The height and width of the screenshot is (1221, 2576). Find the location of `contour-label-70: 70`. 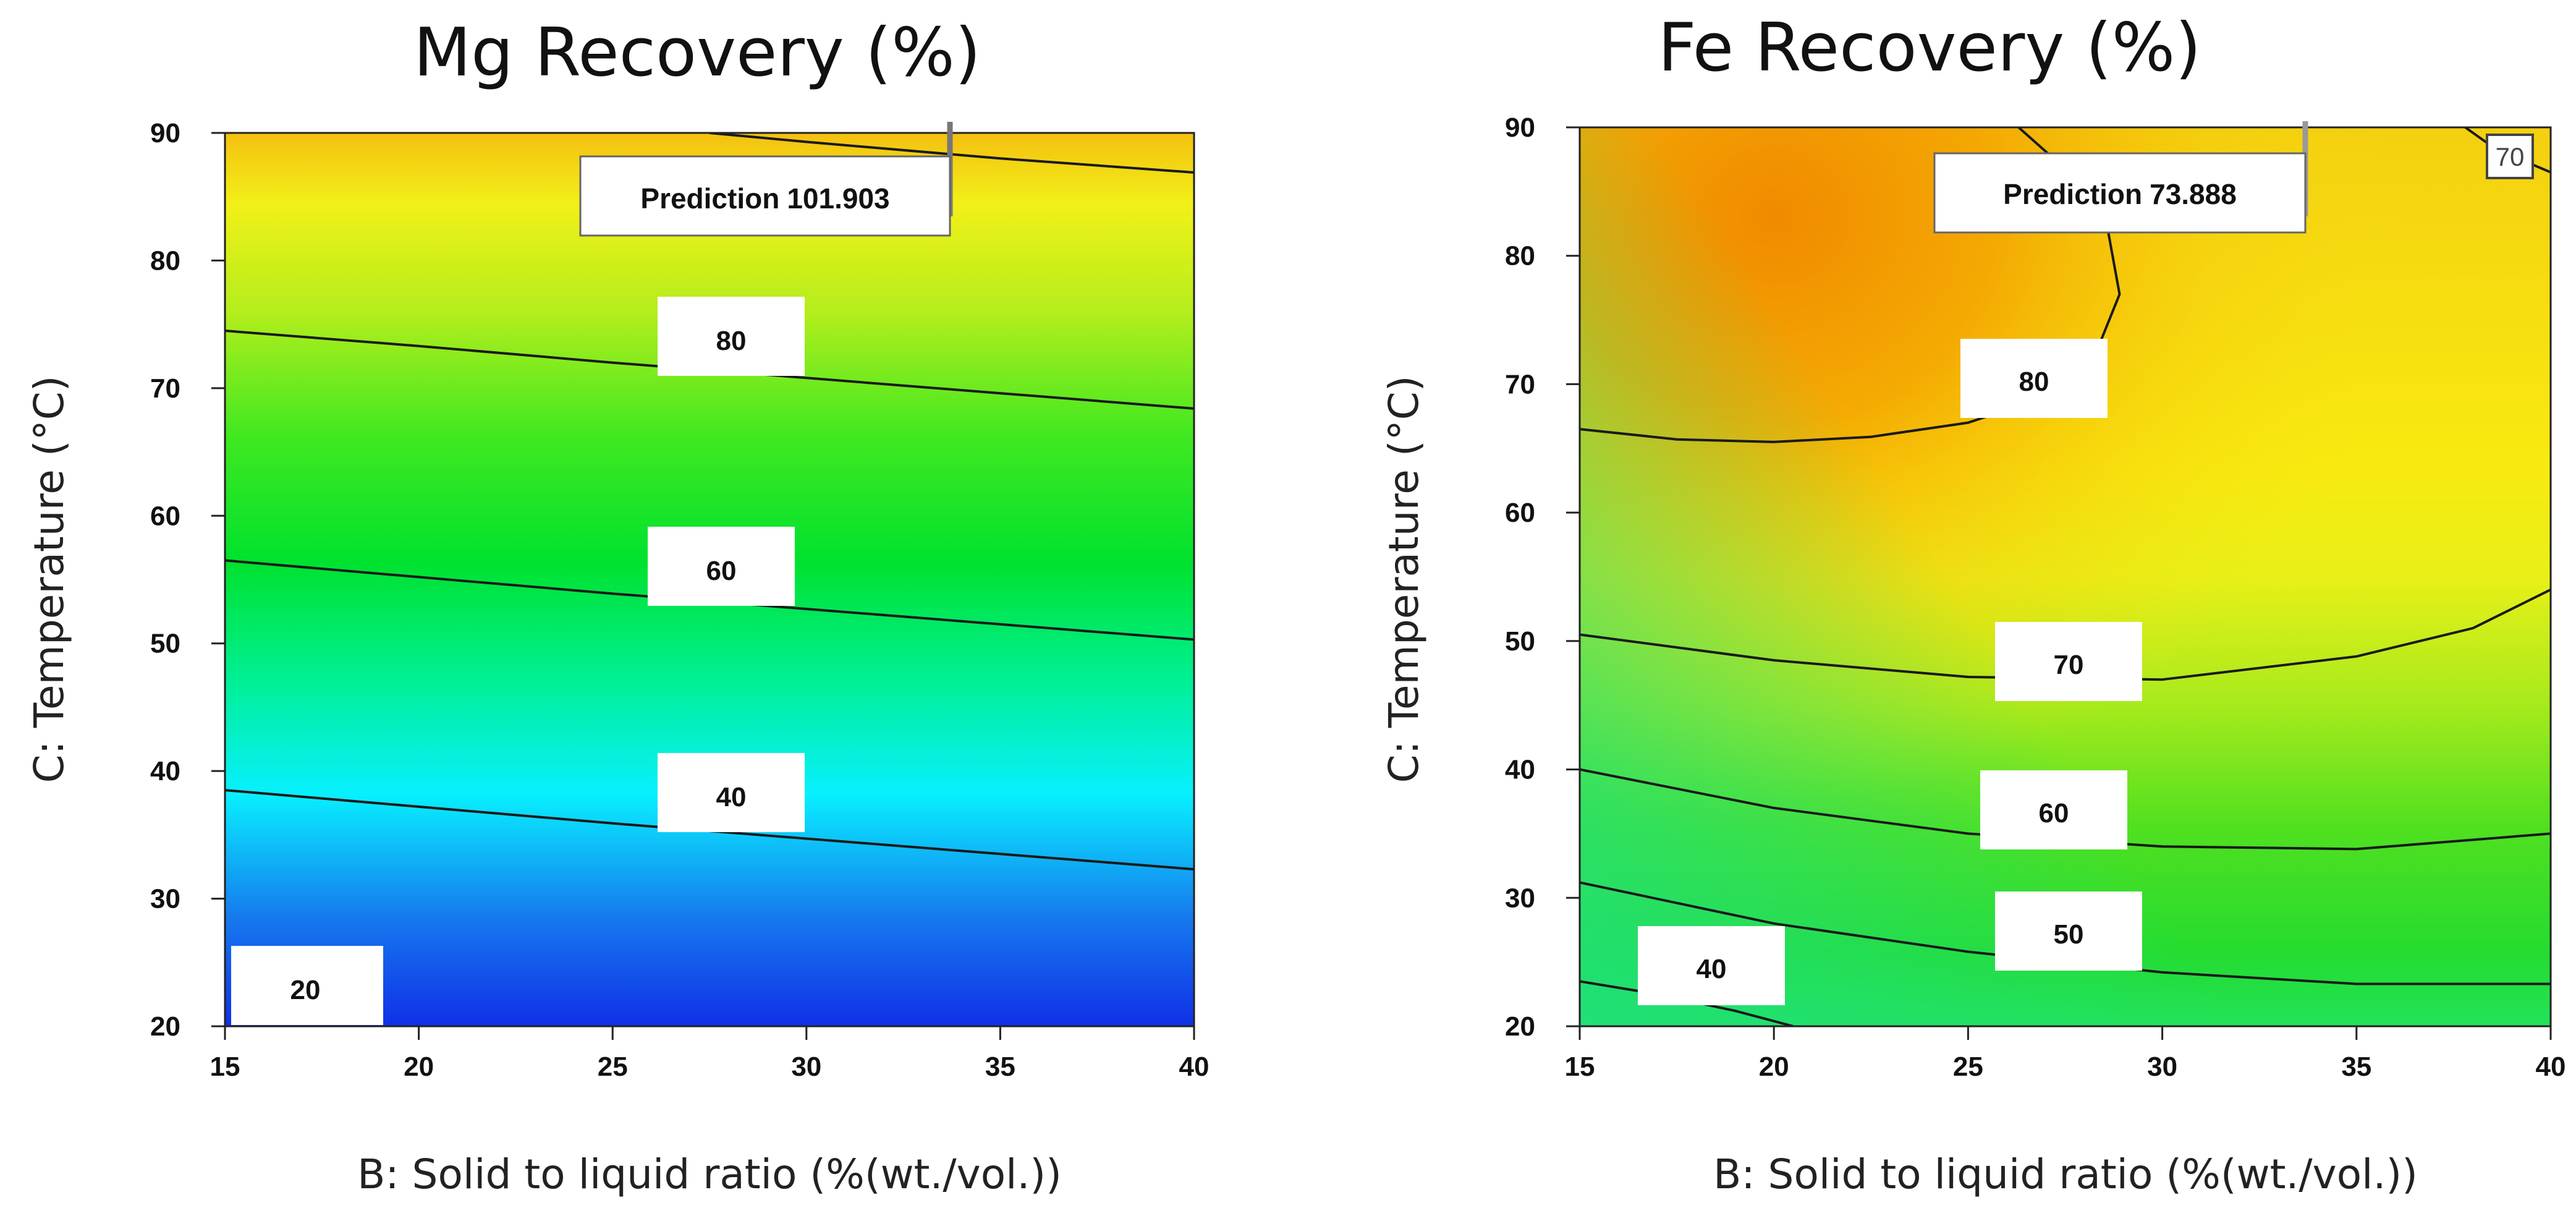

contour-label-70: 70 is located at coordinates (2068, 661).